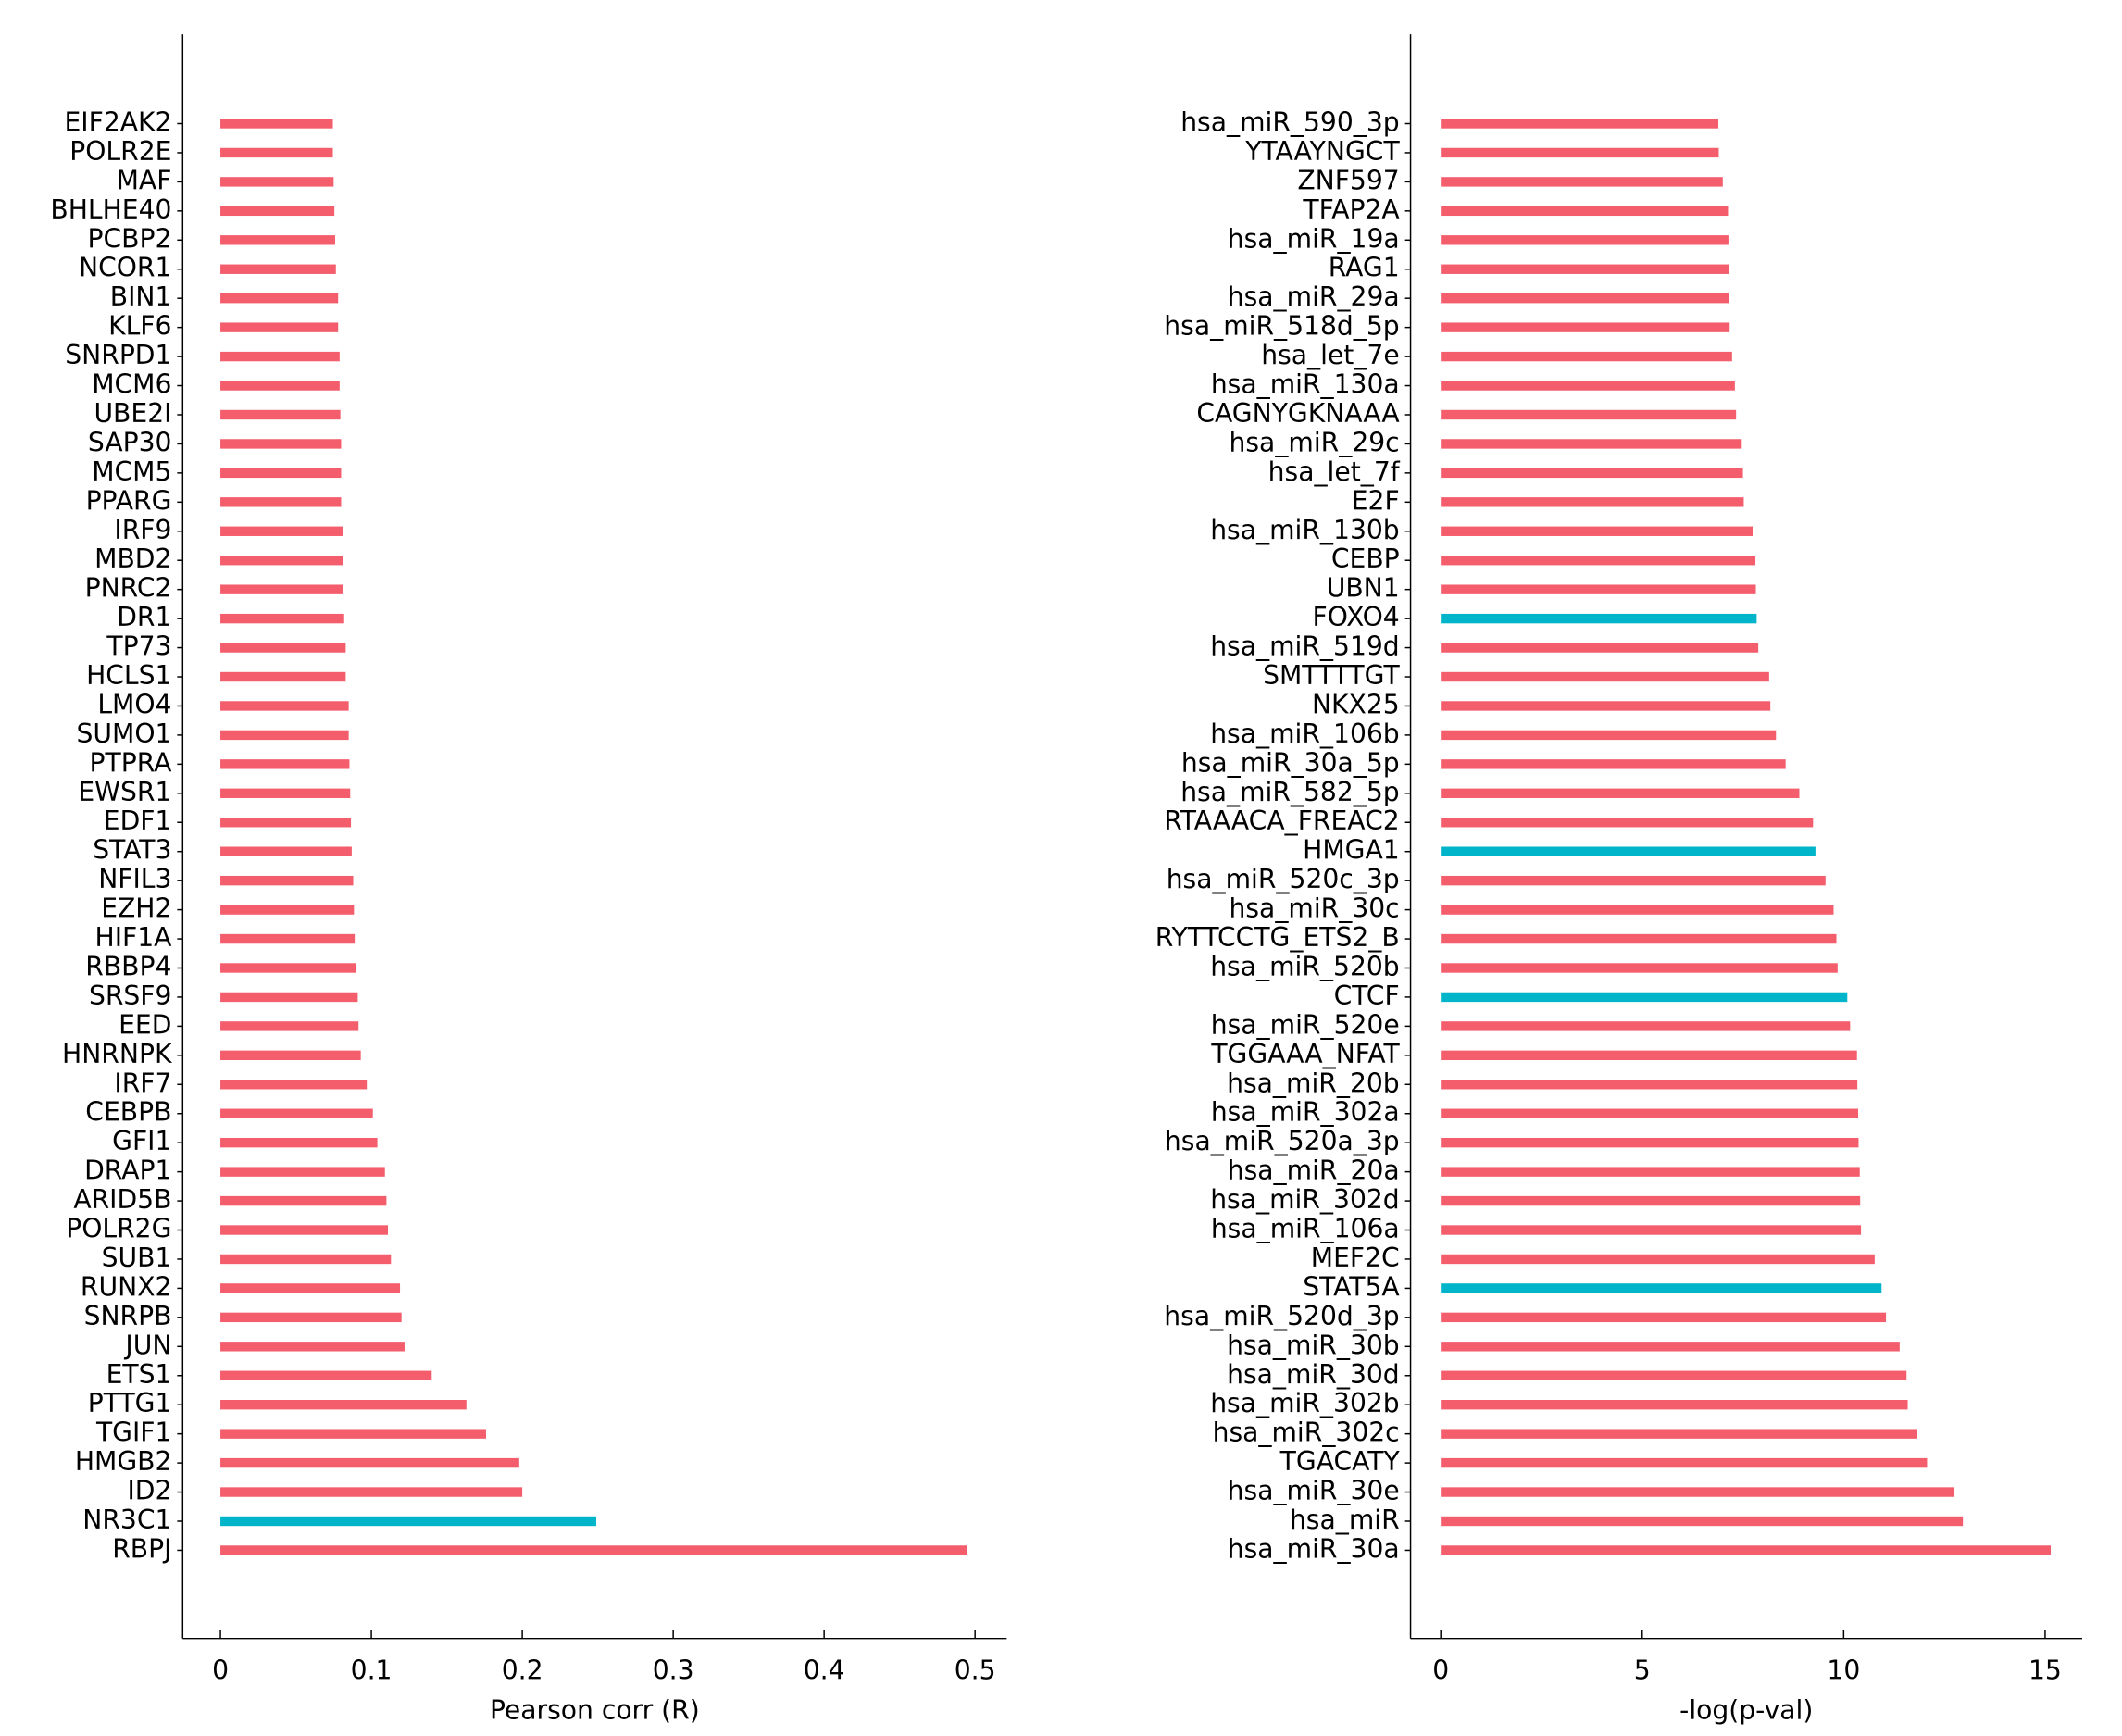  Describe the element at coordinates (139, 1374) in the screenshot. I see `y-tick-label: ETS1` at that location.